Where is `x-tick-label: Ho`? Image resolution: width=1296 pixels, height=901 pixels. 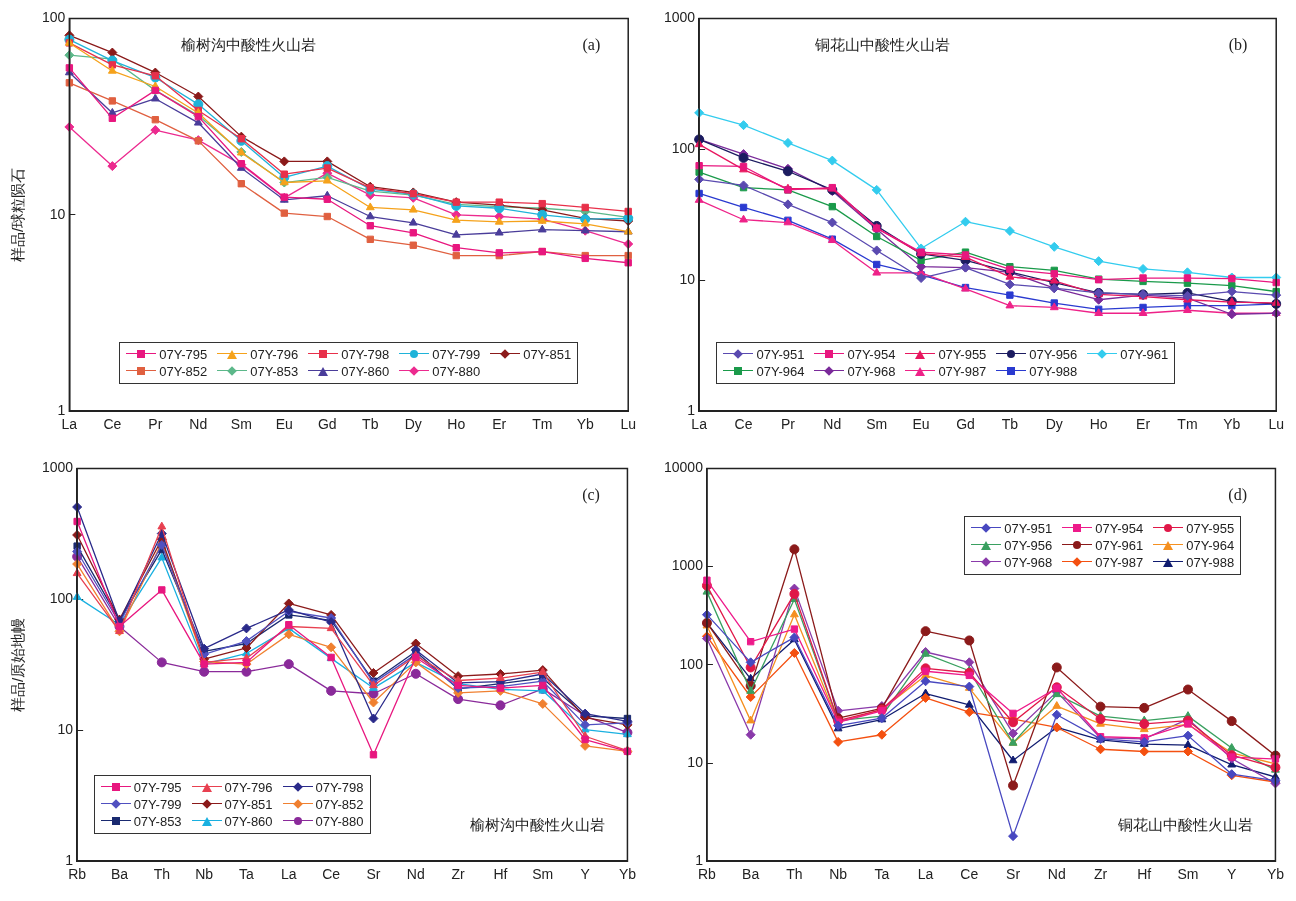
x-tick-label: Ho is located at coordinates (456, 424).